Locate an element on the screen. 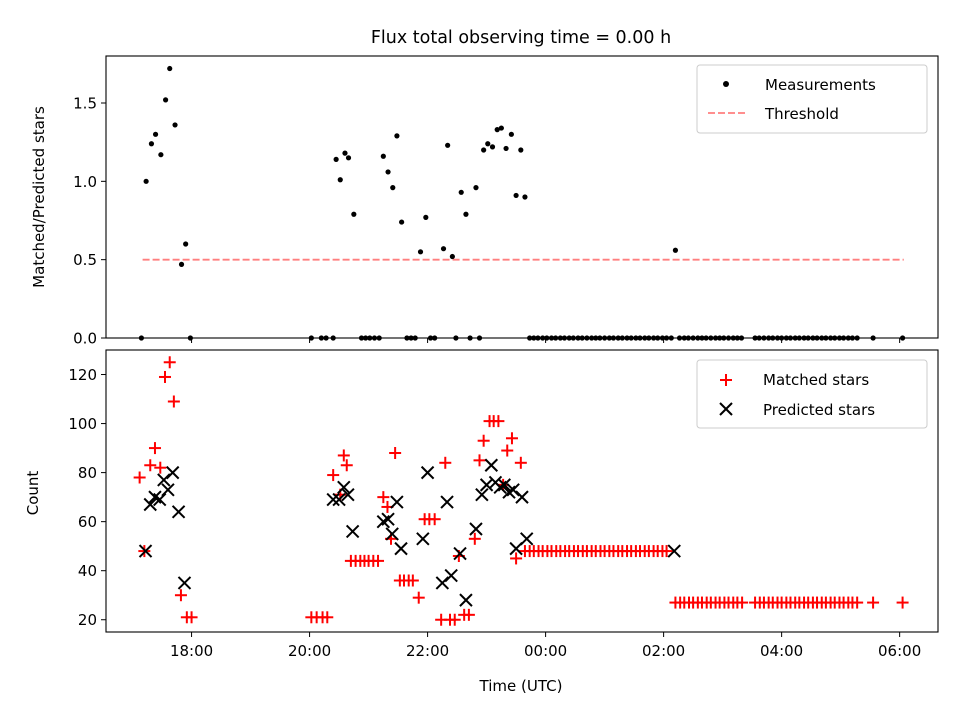 Image resolution: width=960 pixels, height=720 pixels. count-y-tick-label: 40 is located at coordinates (87, 571).